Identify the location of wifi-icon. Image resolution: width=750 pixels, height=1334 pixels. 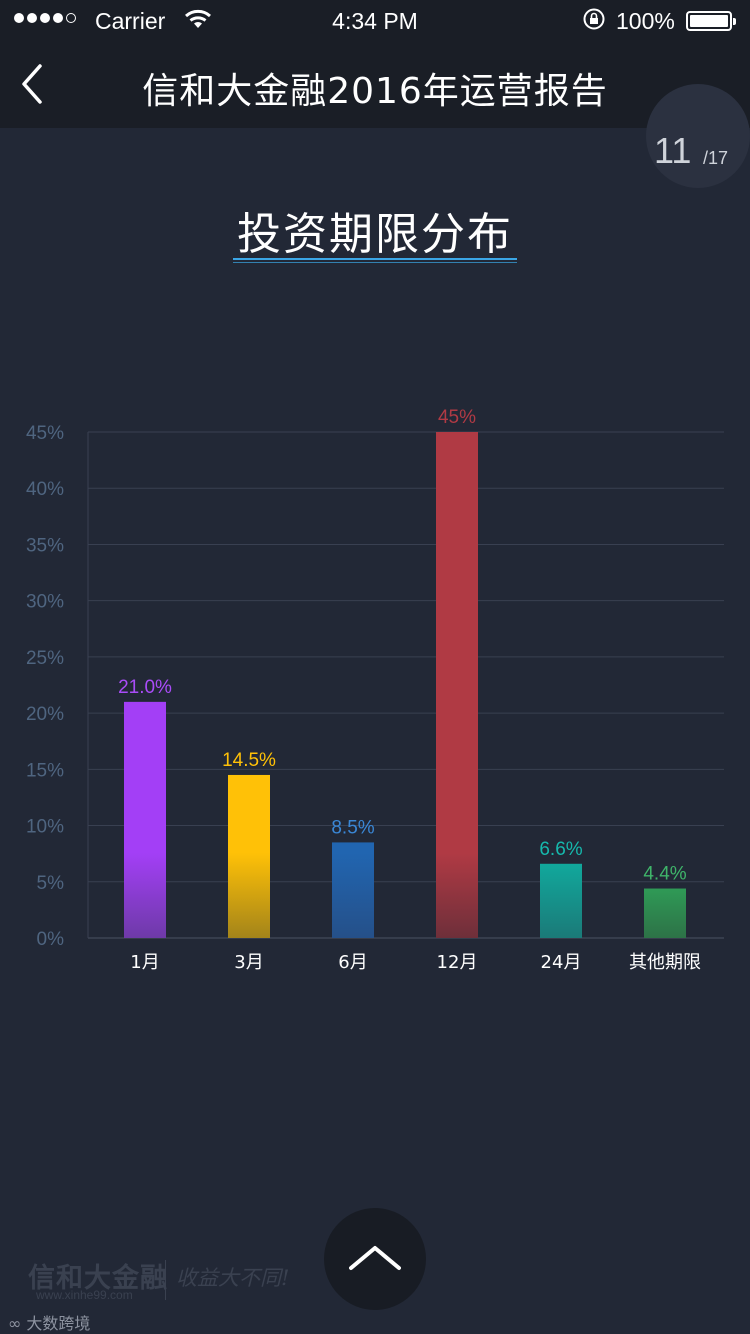
(198, 18).